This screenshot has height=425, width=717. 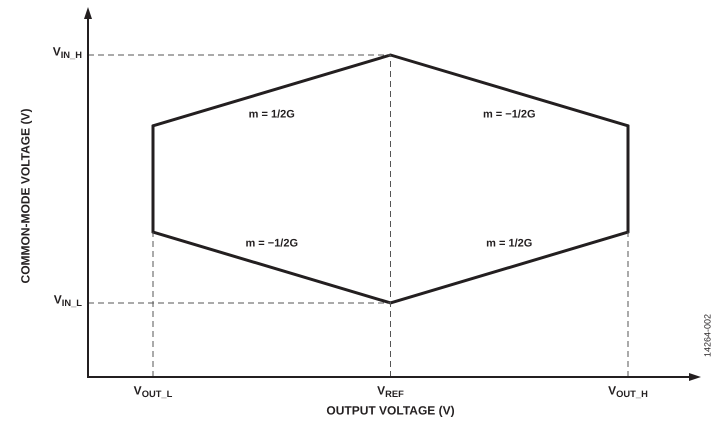 I want to click on x-axis-title: OUTPUT VOLTAGE (V), so click(x=390, y=410).